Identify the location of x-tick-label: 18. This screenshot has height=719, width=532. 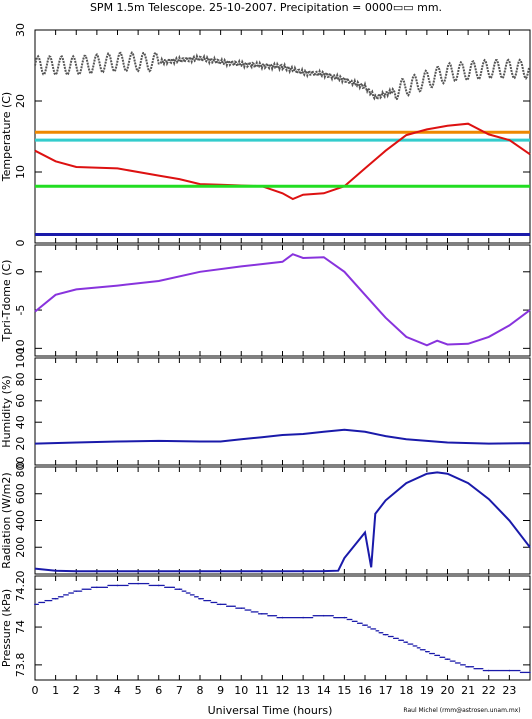
(406, 690).